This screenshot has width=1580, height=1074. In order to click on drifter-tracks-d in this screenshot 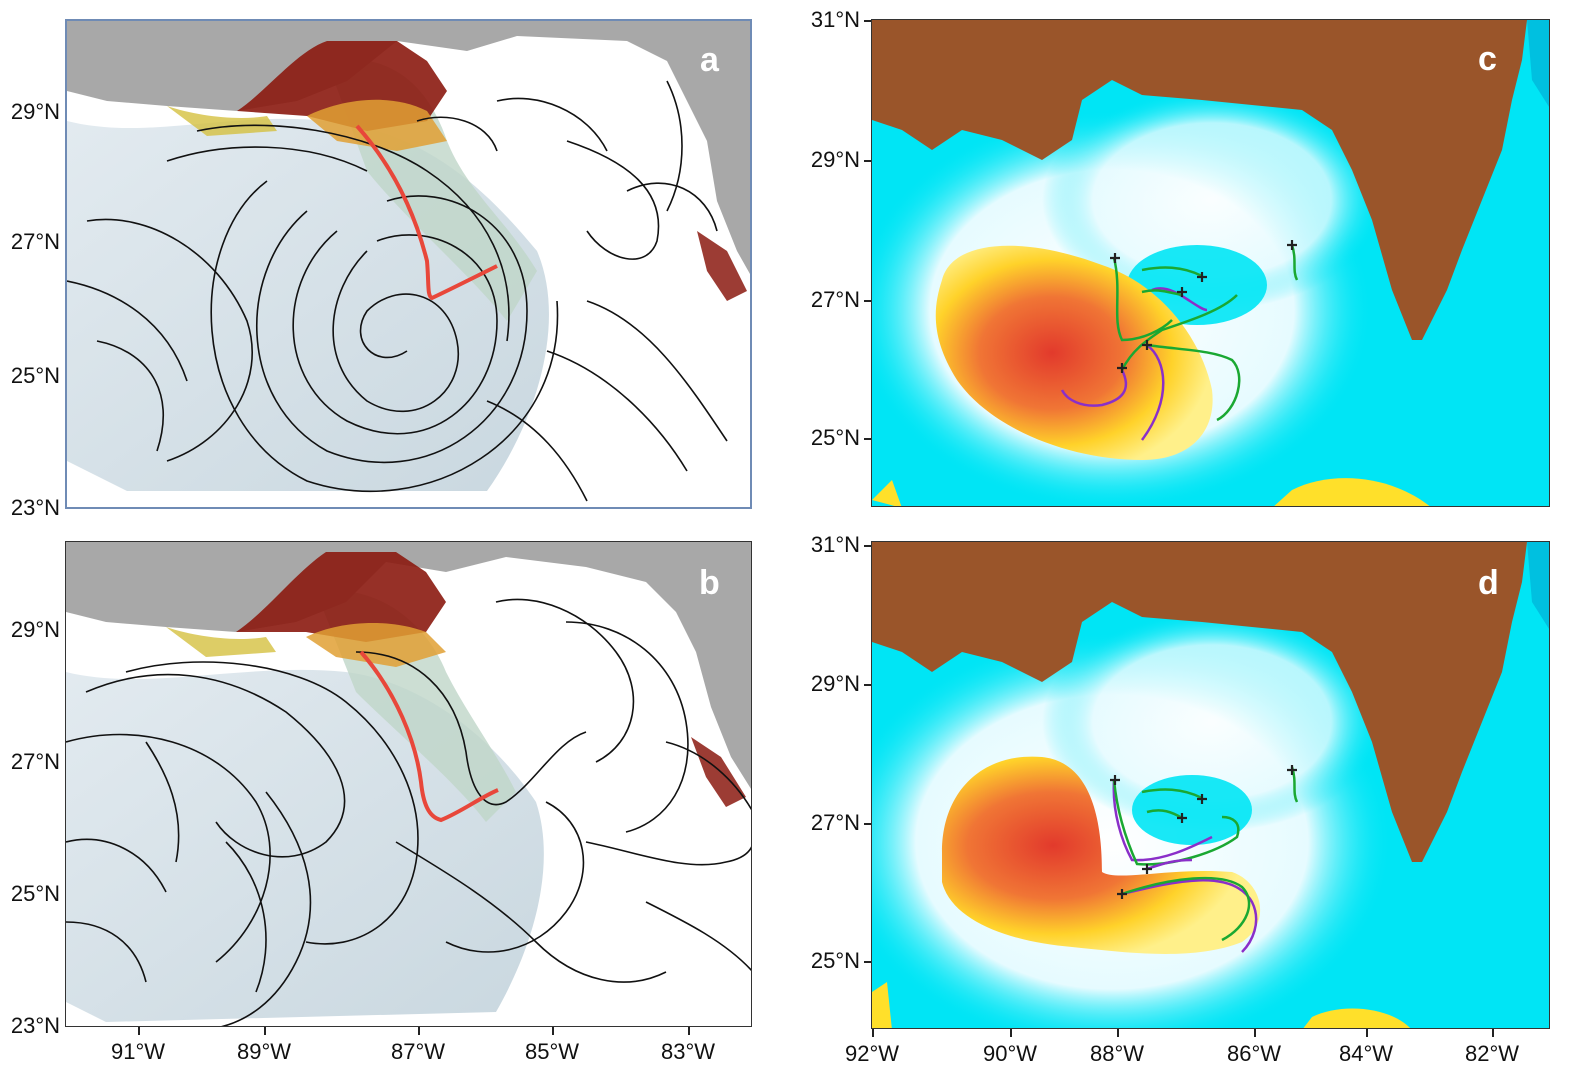, I will do `click(1205, 859)`.